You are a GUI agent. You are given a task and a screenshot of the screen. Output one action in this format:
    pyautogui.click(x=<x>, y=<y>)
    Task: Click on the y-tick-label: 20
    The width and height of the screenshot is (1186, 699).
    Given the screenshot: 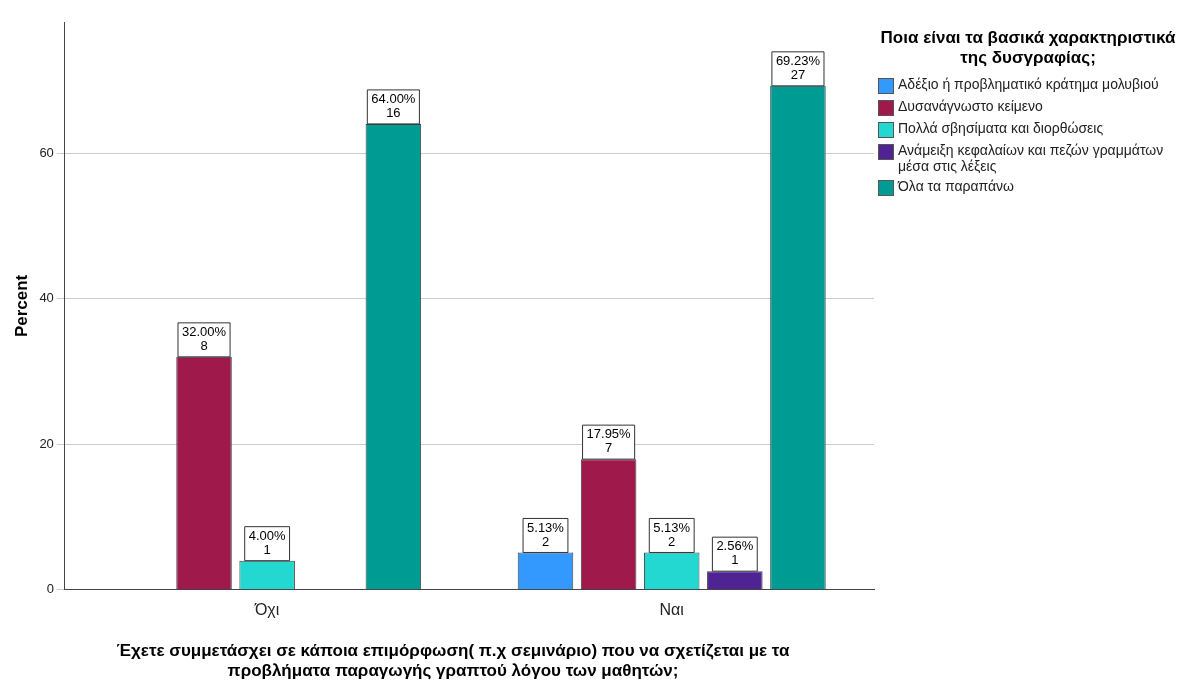 What is the action you would take?
    pyautogui.click(x=46, y=443)
    